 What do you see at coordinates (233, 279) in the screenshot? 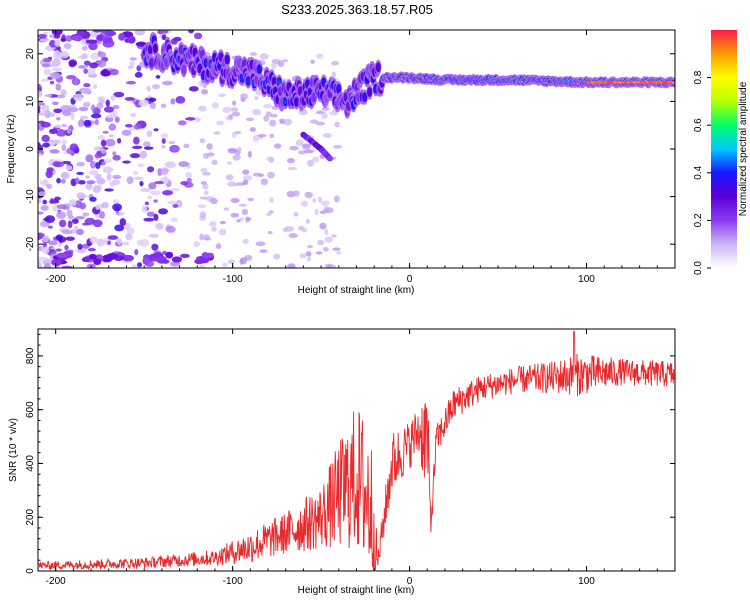
I see `x-tick-label: -100` at bounding box center [233, 279].